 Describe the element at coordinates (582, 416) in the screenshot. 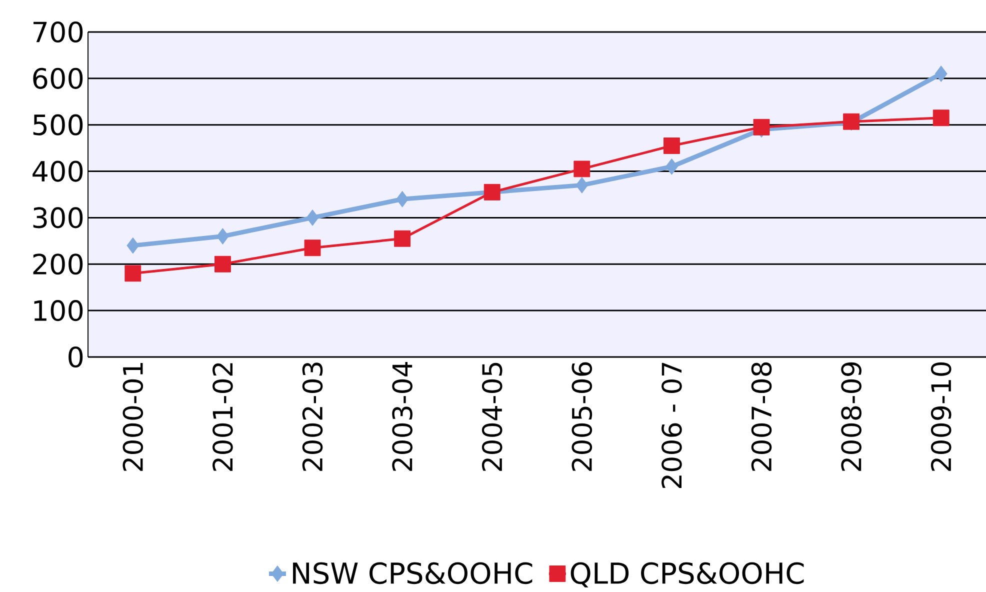

I see `x-tick-label: 2005-06` at that location.